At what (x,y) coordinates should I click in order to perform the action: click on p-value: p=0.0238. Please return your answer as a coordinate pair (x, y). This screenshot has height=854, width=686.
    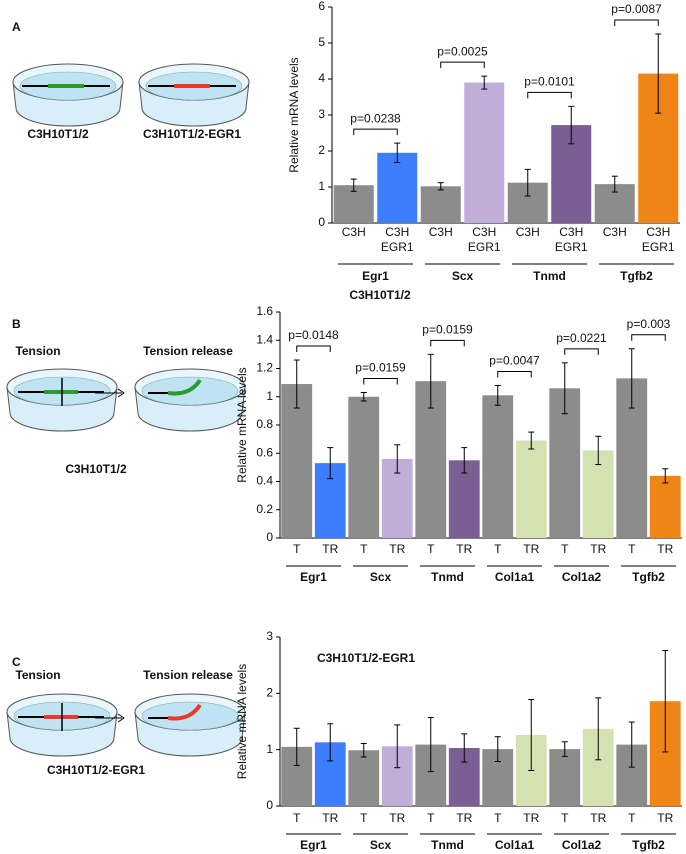
    Looking at the image, I should click on (375, 118).